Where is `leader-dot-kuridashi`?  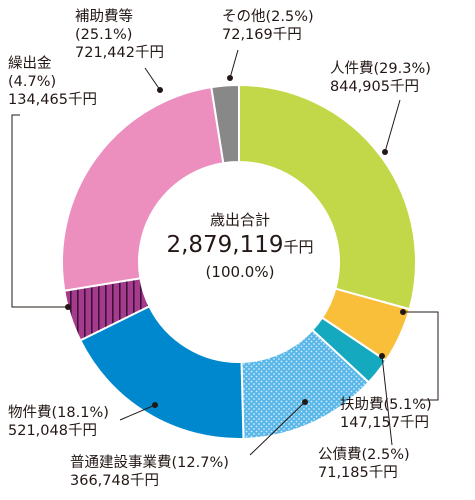 leader-dot-kuridashi is located at coordinates (68, 307).